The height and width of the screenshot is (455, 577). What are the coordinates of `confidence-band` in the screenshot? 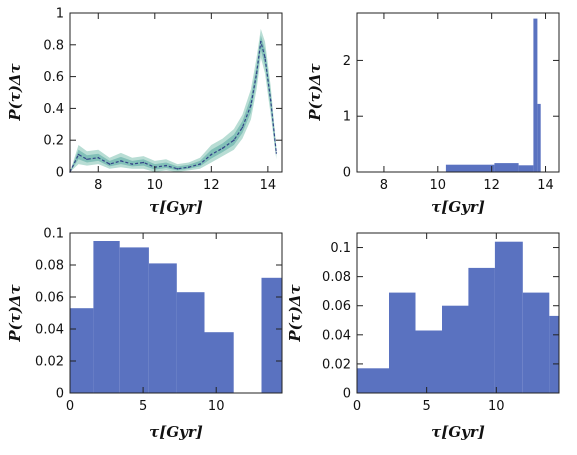 It's located at (173, 100).